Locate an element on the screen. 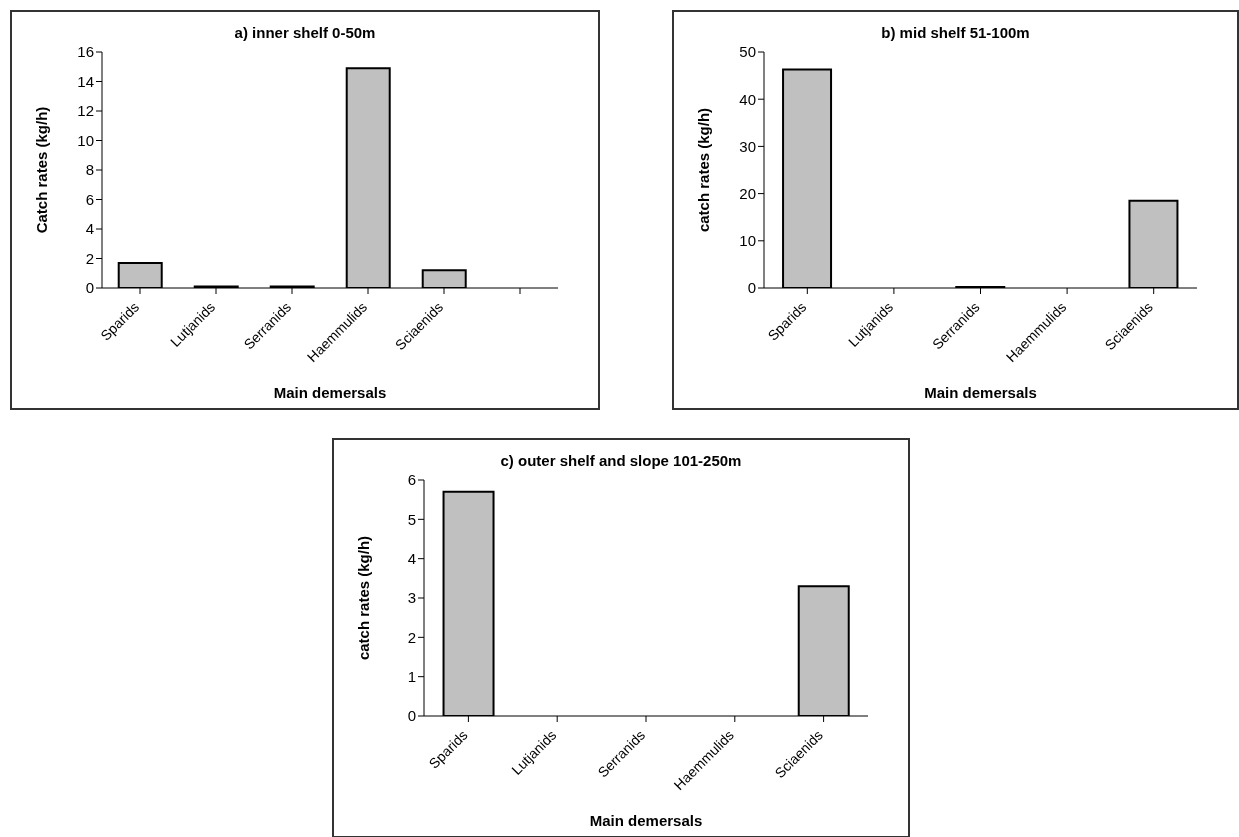 Image resolution: width=1239 pixels, height=837 pixels. y-tick-label: 16 is located at coordinates (85, 52).